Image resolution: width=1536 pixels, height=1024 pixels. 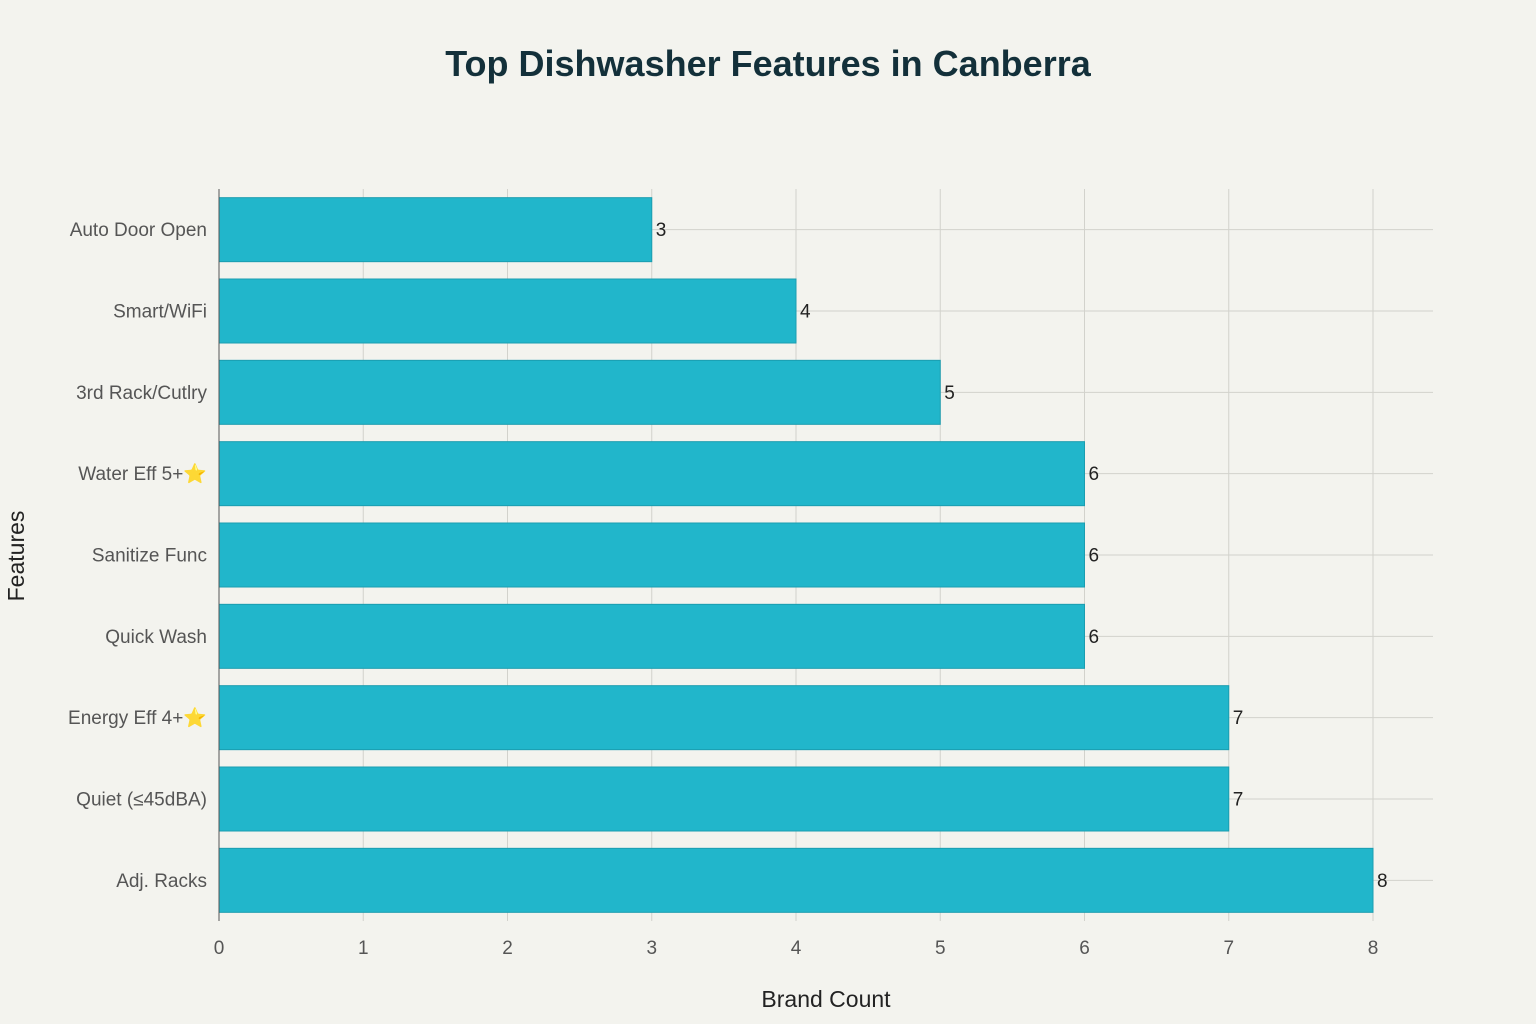 I want to click on y-tick-label: 3rd Rack/Cutlry, so click(x=141, y=393).